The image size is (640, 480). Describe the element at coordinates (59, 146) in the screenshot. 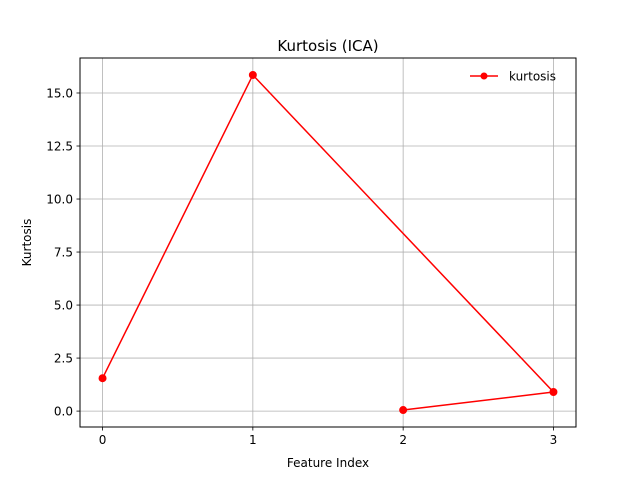

I see `y-tick-label: 12.5` at that location.